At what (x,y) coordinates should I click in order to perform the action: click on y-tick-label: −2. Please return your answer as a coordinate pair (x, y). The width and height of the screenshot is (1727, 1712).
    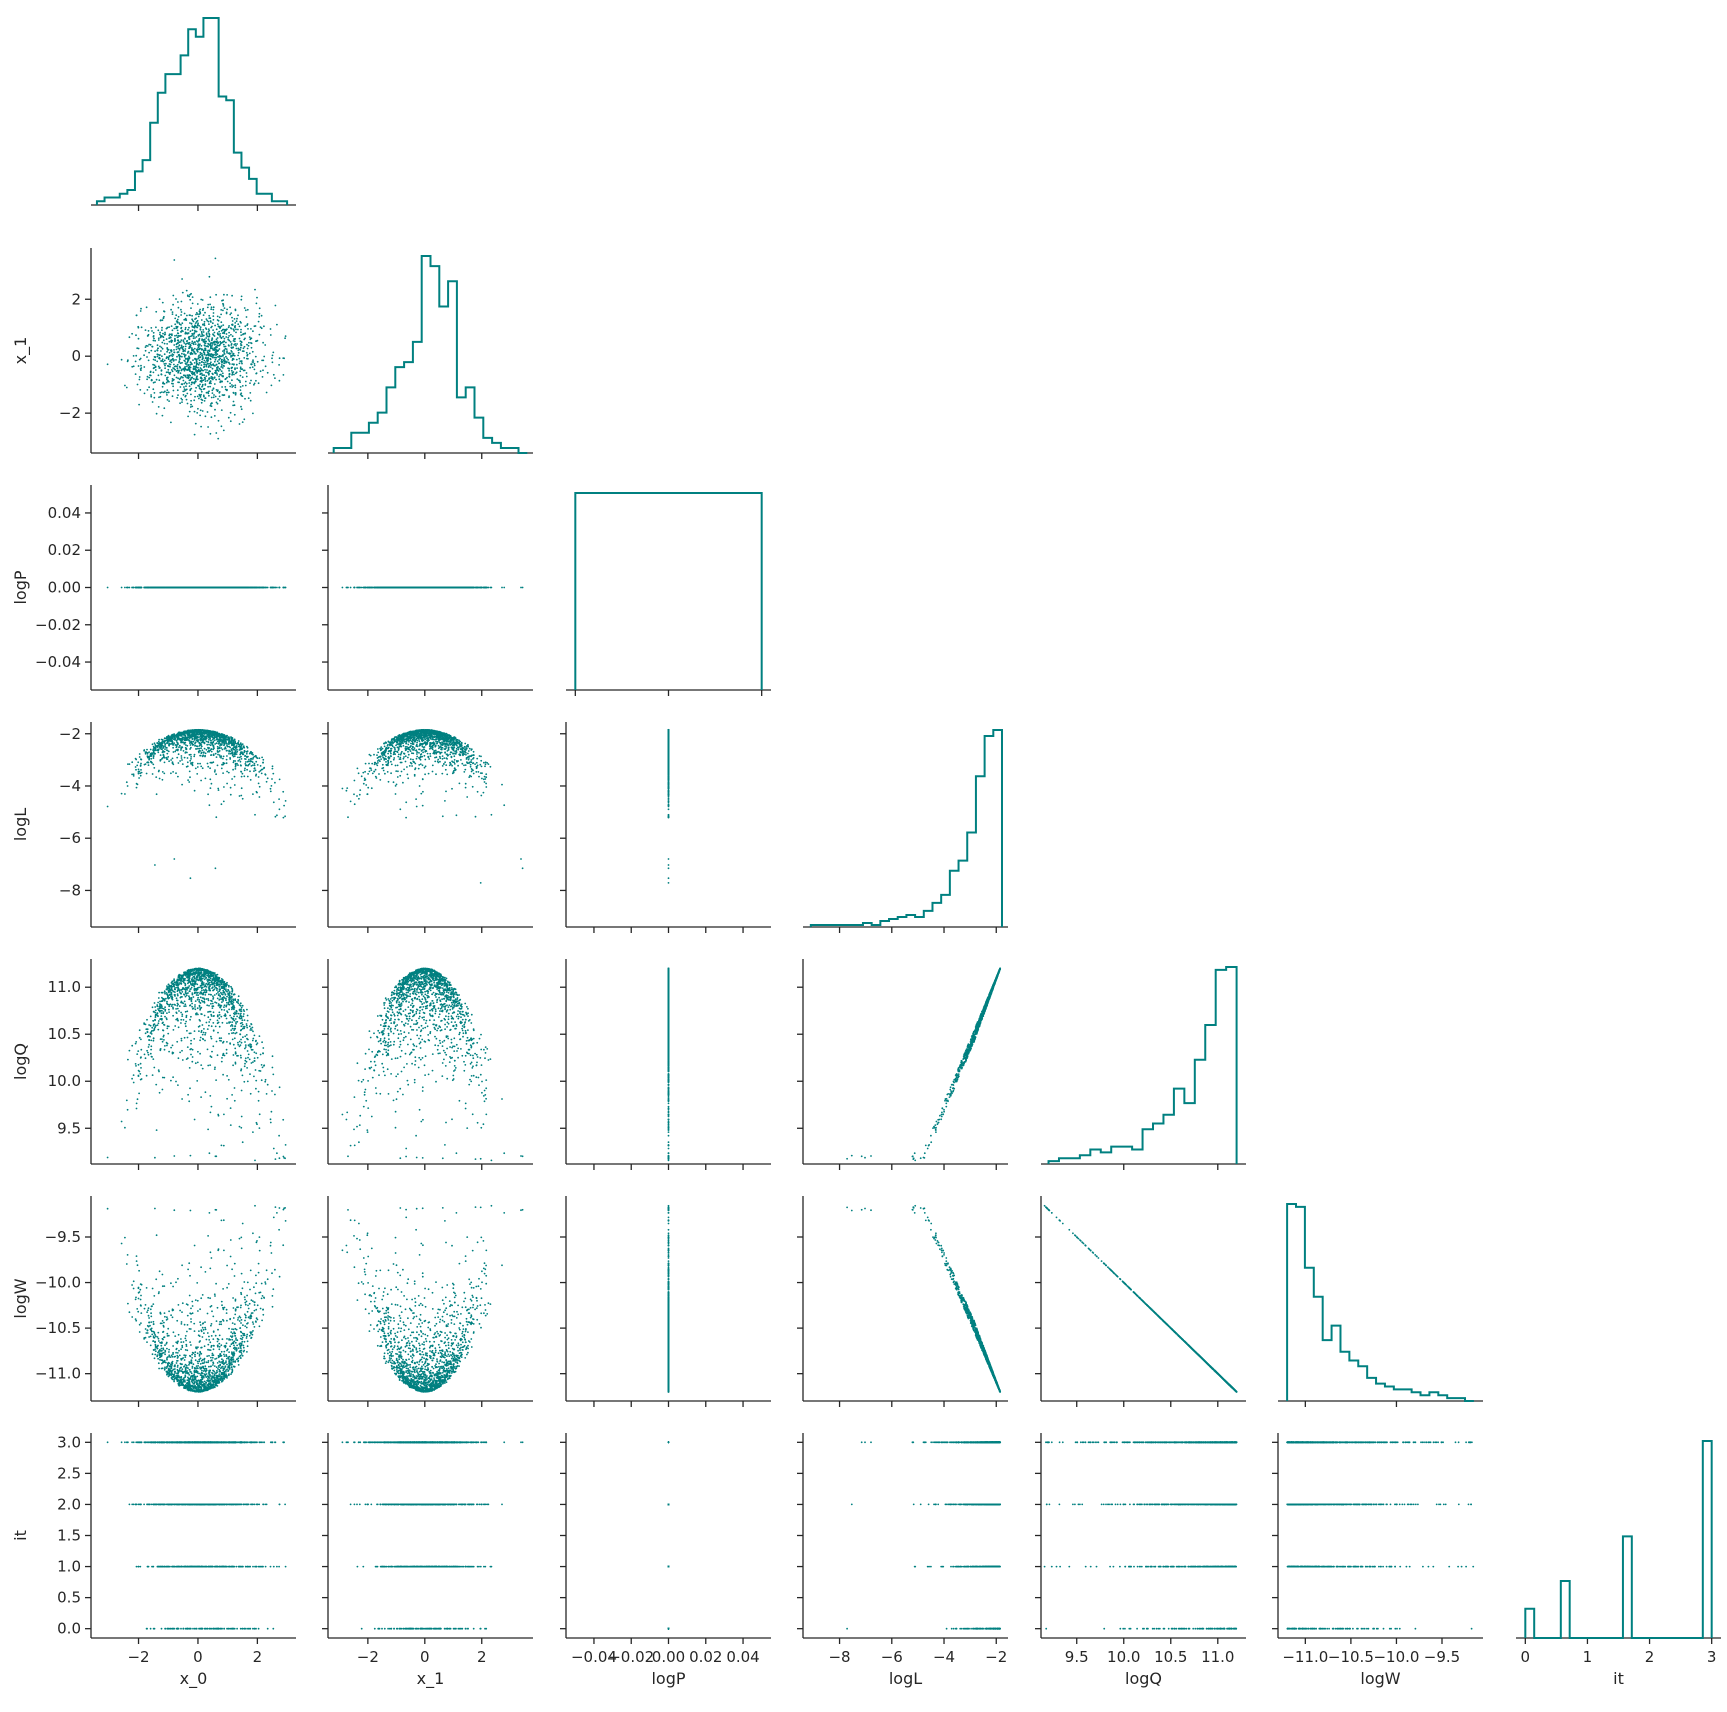
    Looking at the image, I should click on (70, 413).